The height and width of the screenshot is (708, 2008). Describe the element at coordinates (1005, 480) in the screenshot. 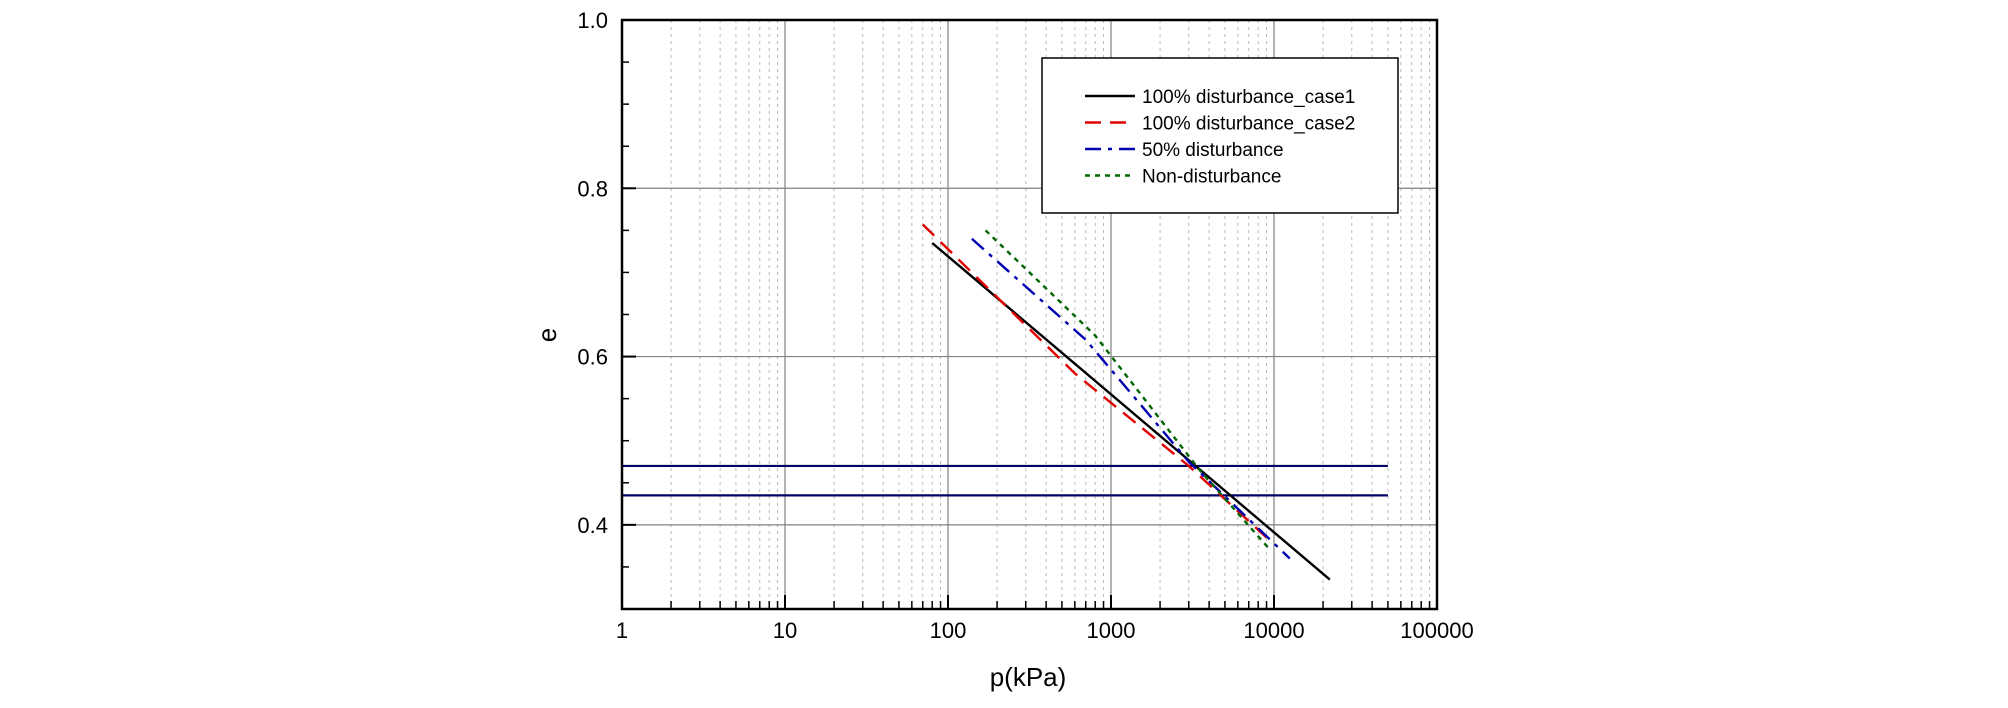

I see `reference-lines` at that location.